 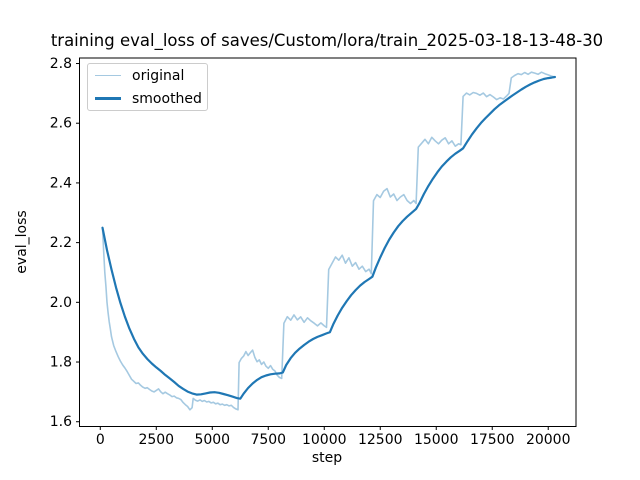 What do you see at coordinates (61, 422) in the screenshot?
I see `y-tick-label: 1.6` at bounding box center [61, 422].